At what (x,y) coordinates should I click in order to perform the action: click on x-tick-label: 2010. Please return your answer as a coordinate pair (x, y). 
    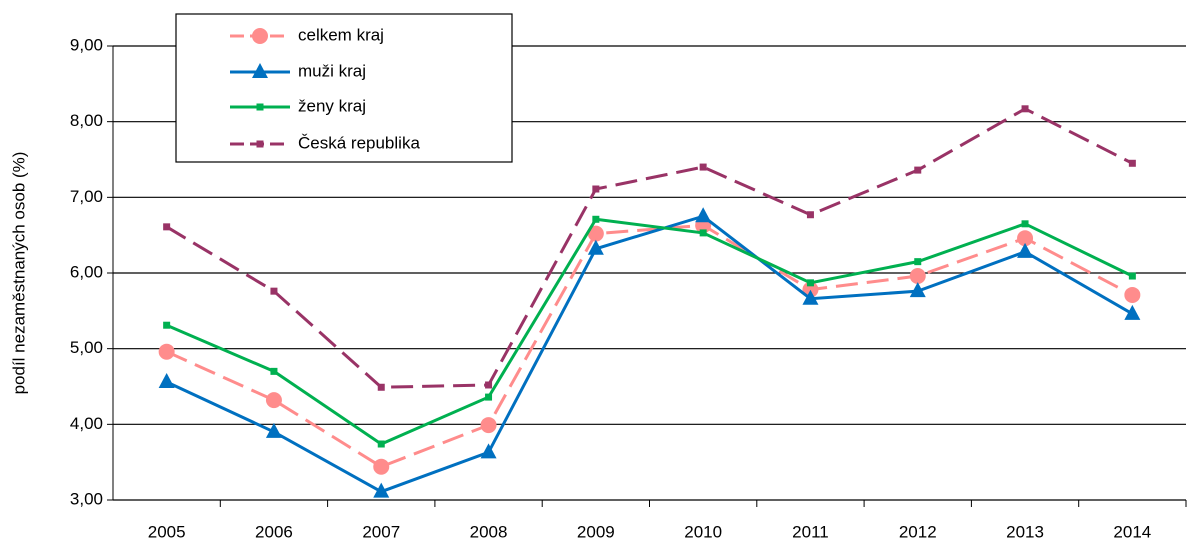
    Looking at the image, I should click on (703, 531).